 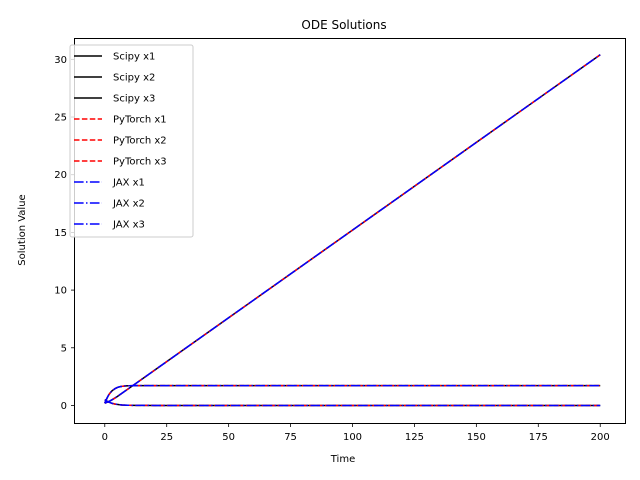 What do you see at coordinates (140, 141) in the screenshot?
I see `legend-entry-label: PyTorch x2` at bounding box center [140, 141].